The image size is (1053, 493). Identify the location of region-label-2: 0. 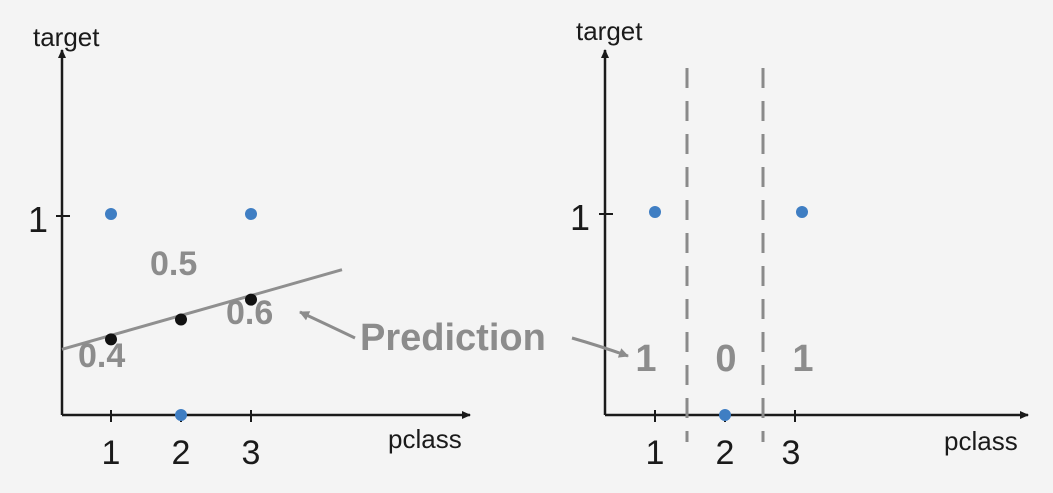
(725, 359).